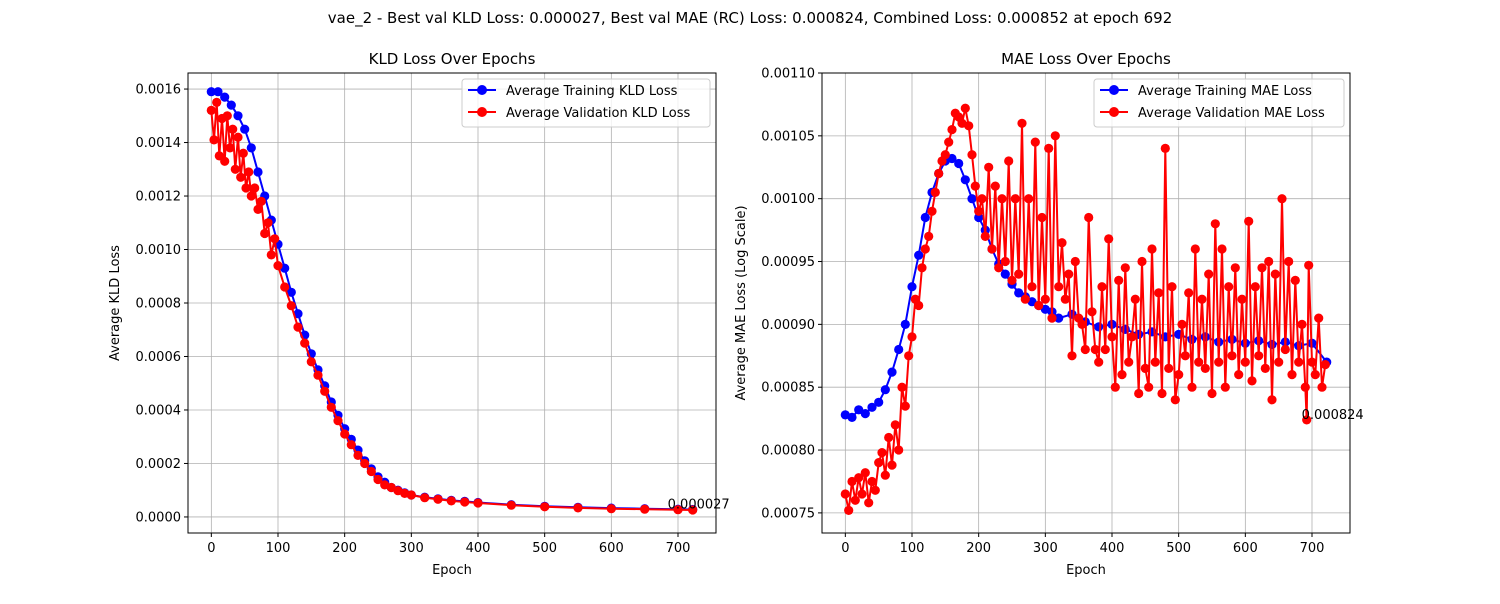 This screenshot has width=1500, height=604. Describe the element at coordinates (1312, 548) in the screenshot. I see `mae-x-tick-label: 700` at that location.